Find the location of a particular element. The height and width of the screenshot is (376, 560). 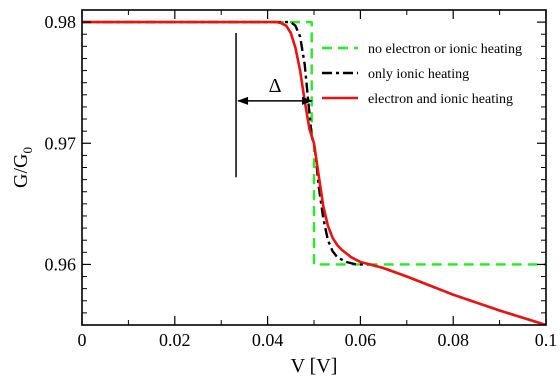

y-tick-label: 0.97 is located at coordinates (61, 143).